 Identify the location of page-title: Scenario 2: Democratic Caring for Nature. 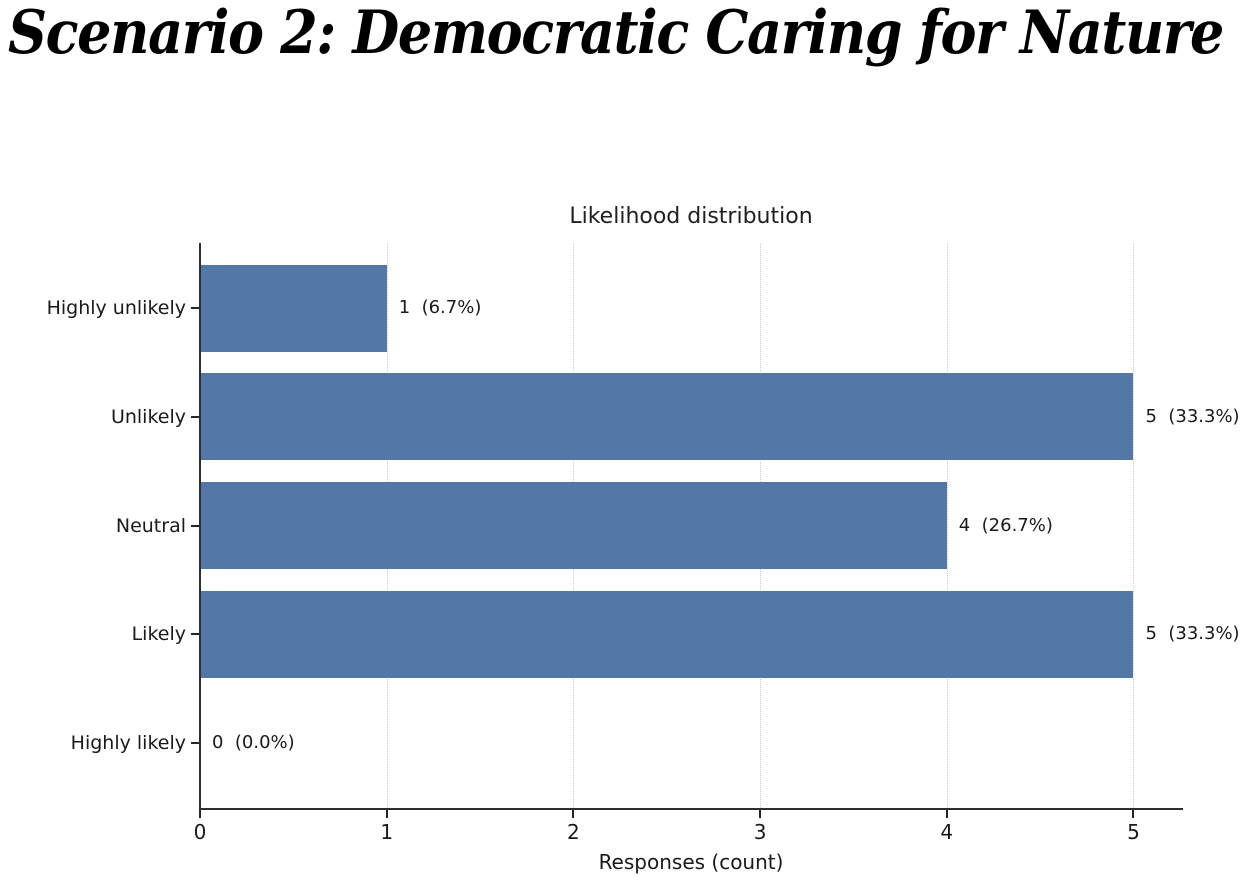
(616, 34).